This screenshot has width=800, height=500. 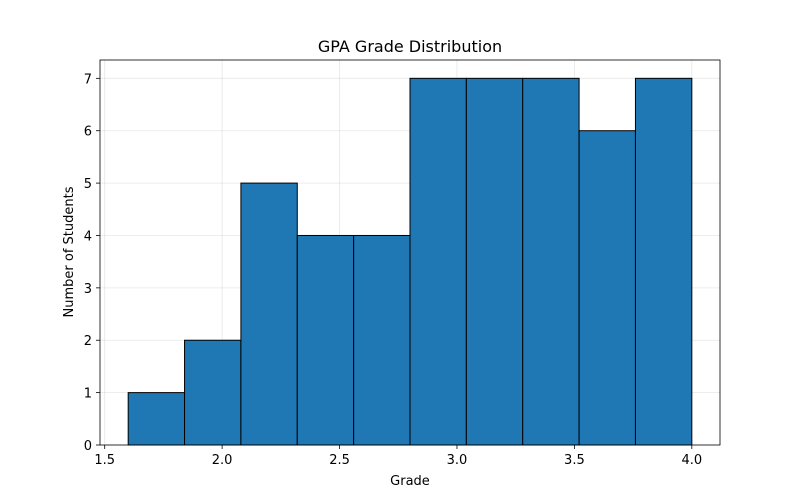 I want to click on y-axis-label: Number of Students, so click(x=69, y=251).